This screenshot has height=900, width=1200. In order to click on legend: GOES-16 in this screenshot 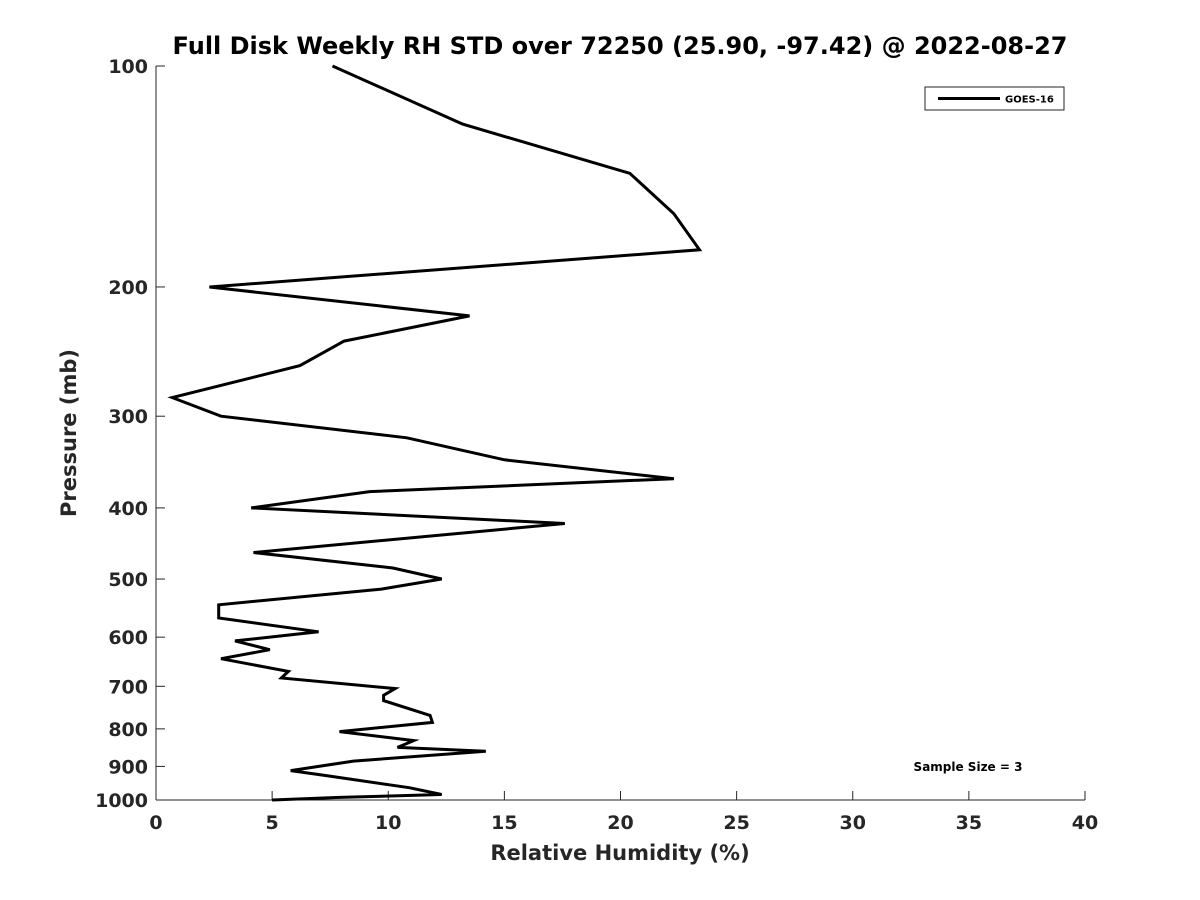, I will do `click(994, 98)`.